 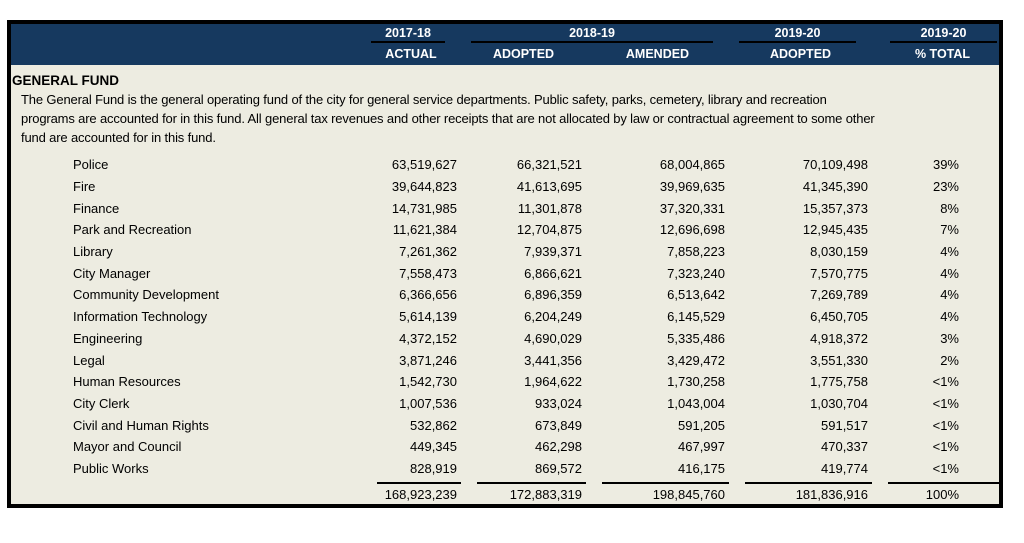 What do you see at coordinates (692, 230) in the screenshot?
I see `cell-amended-2018-19: 12,696,698` at bounding box center [692, 230].